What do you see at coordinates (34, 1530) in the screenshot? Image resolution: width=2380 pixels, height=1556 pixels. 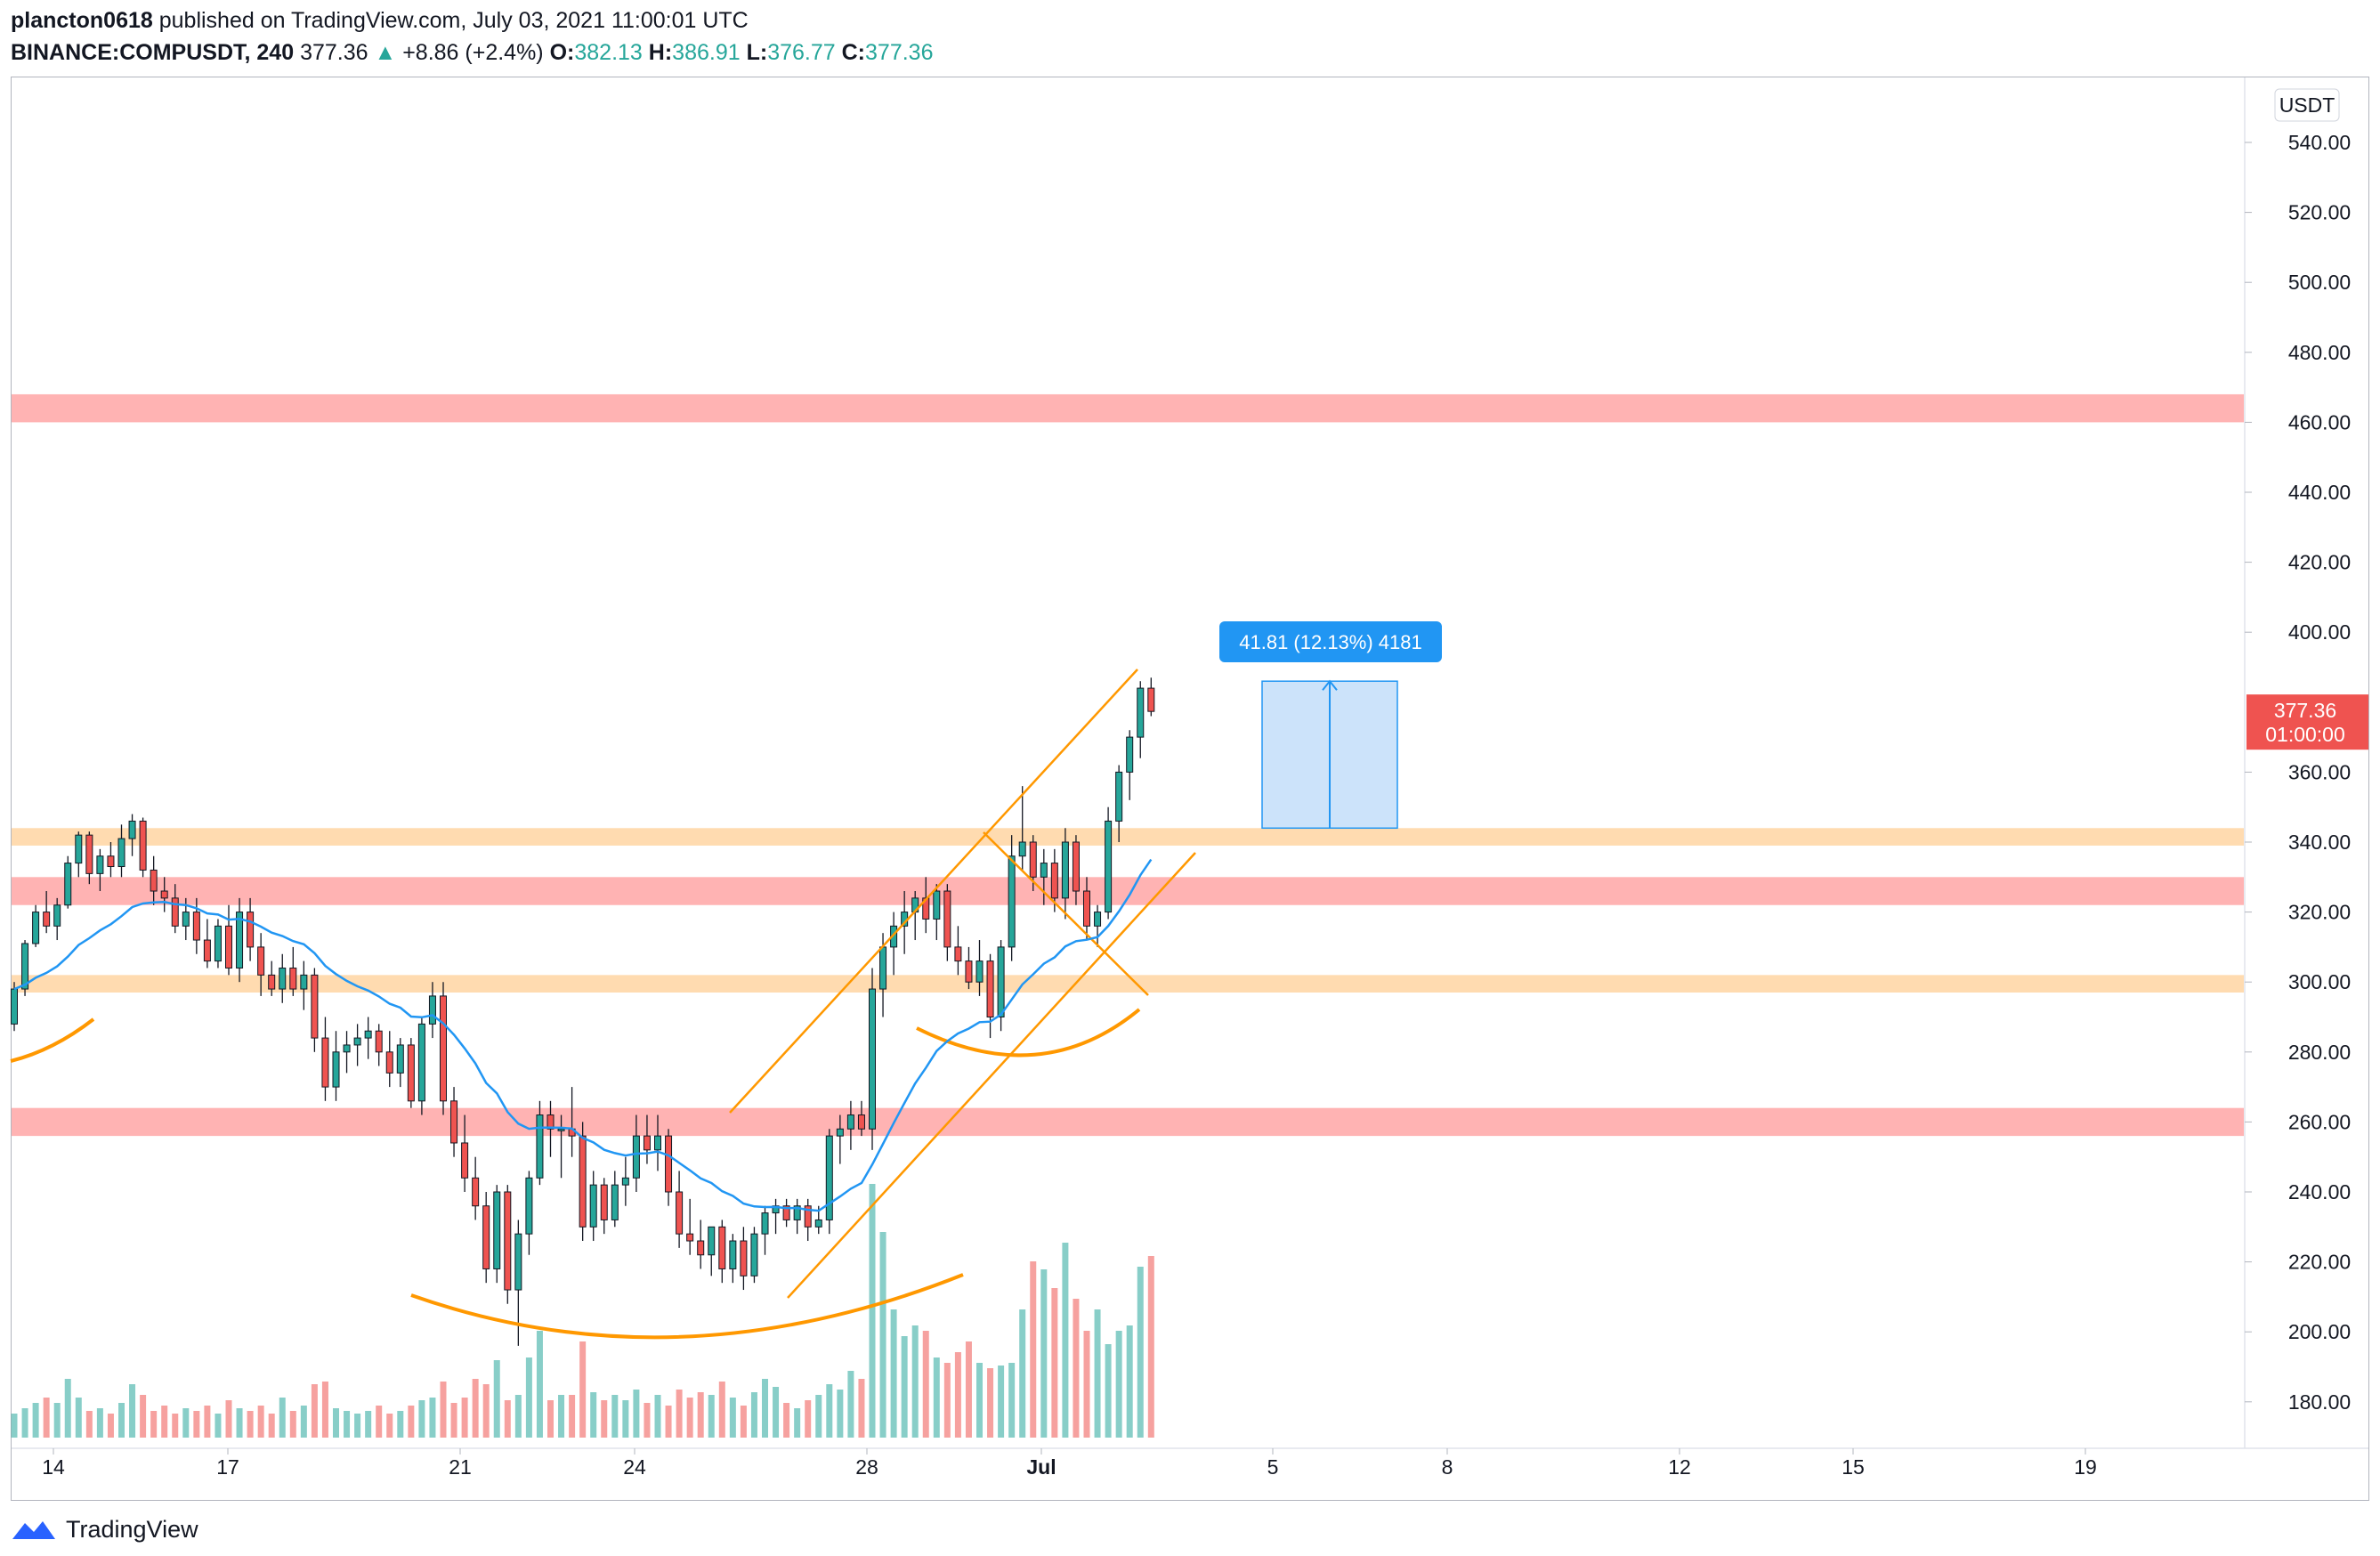 I see `tradingview-logo-icon` at bounding box center [34, 1530].